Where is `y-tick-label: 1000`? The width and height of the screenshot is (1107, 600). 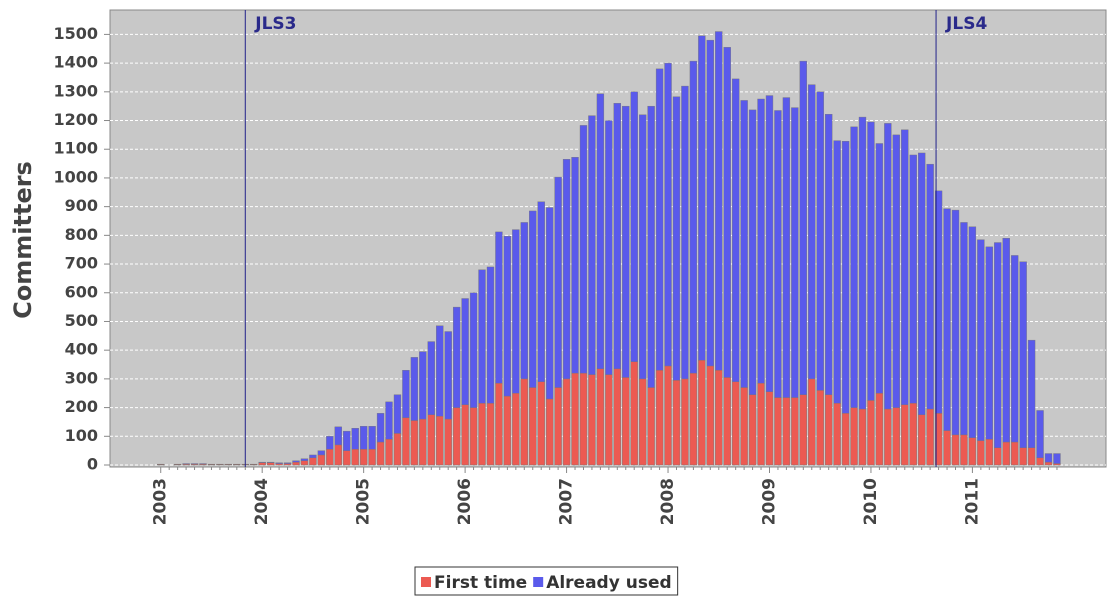 y-tick-label: 1000 is located at coordinates (75, 176).